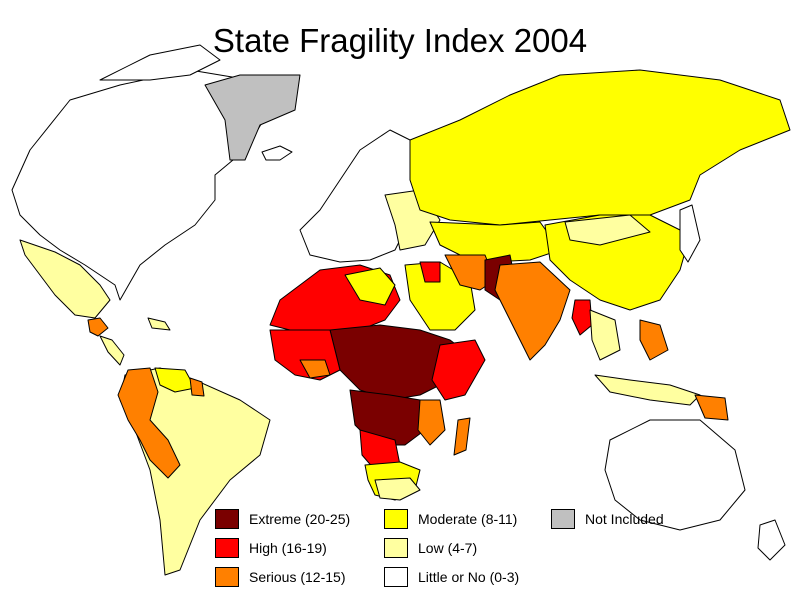  I want to click on legend-item-little-or-no: Little or No (0-3), so click(451, 577).